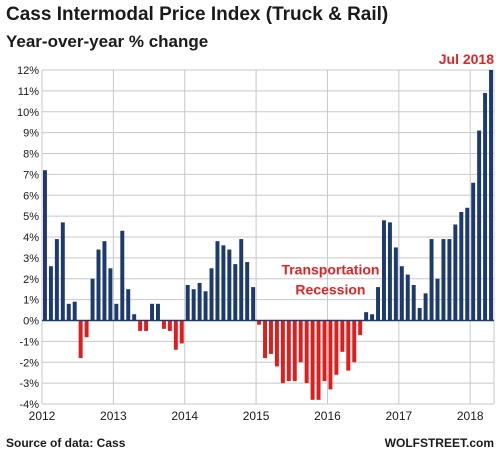 Image resolution: width=500 pixels, height=459 pixels. I want to click on annotation-label: Jul 2018, so click(466, 59).